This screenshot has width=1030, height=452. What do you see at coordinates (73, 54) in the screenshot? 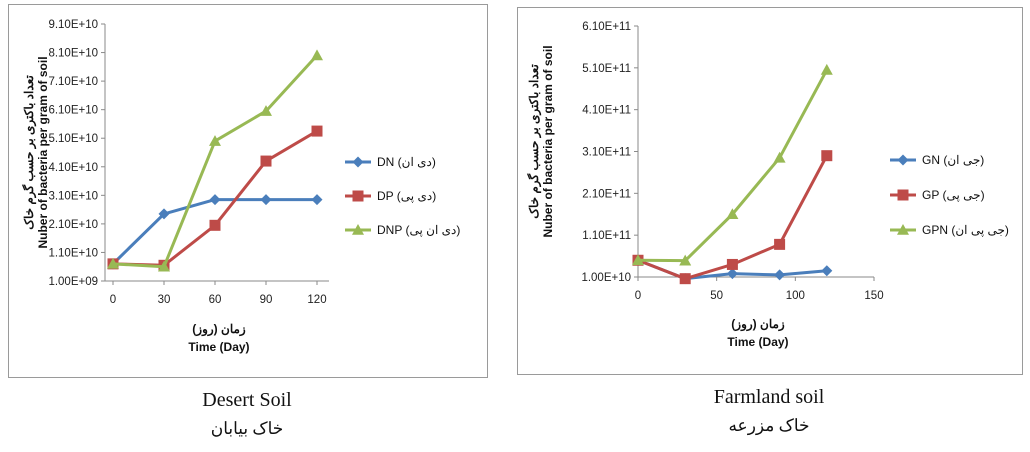
I see `y-tick-label: 8.10E+10` at bounding box center [73, 54].